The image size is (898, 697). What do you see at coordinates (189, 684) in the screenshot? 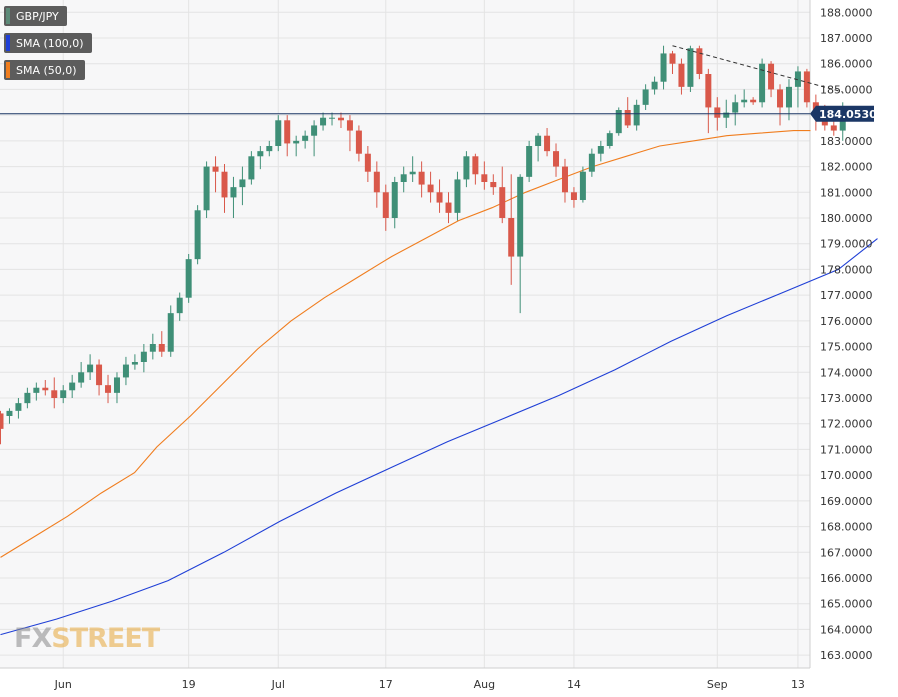
I see `x-tick-label: 19` at bounding box center [189, 684].